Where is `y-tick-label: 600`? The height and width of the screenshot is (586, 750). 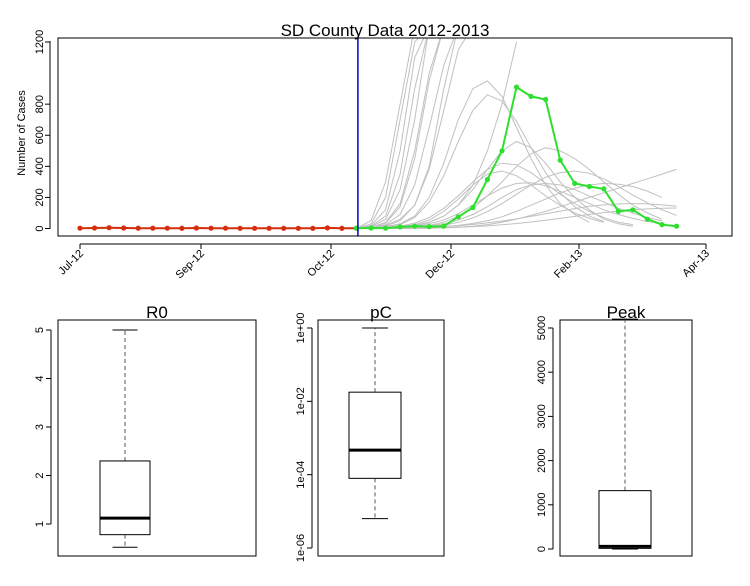 y-tick-label: 600 is located at coordinates (40, 135).